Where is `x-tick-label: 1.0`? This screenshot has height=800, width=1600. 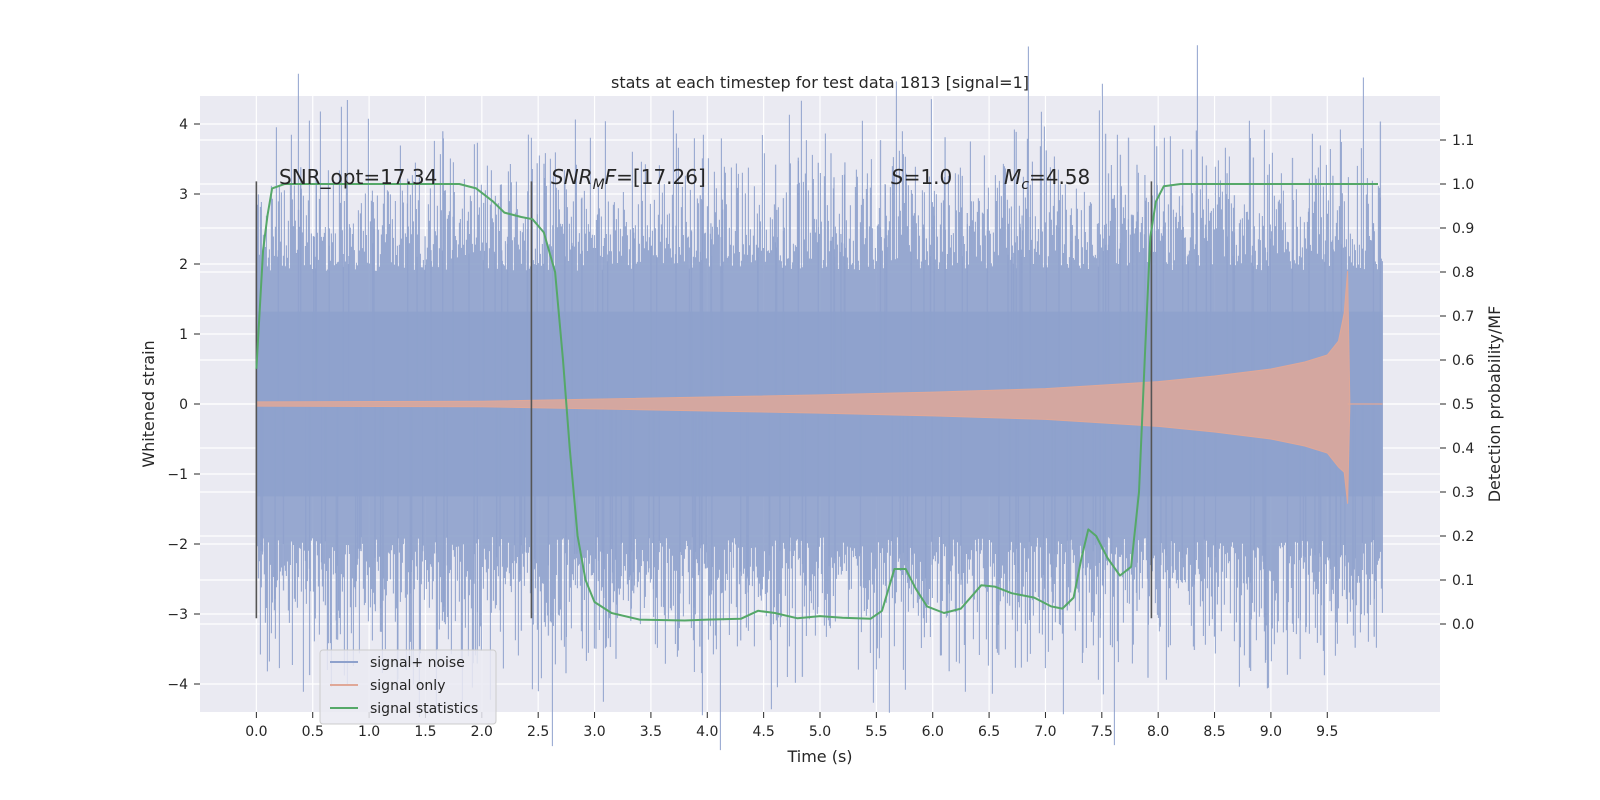
x-tick-label: 1.0 is located at coordinates (369, 732).